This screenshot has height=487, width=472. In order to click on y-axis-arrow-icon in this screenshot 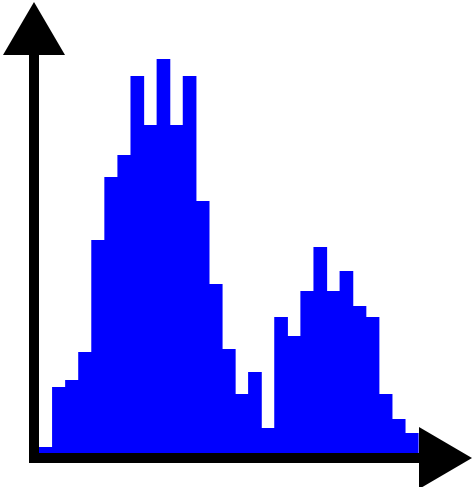, I will do `click(34, 28)`.